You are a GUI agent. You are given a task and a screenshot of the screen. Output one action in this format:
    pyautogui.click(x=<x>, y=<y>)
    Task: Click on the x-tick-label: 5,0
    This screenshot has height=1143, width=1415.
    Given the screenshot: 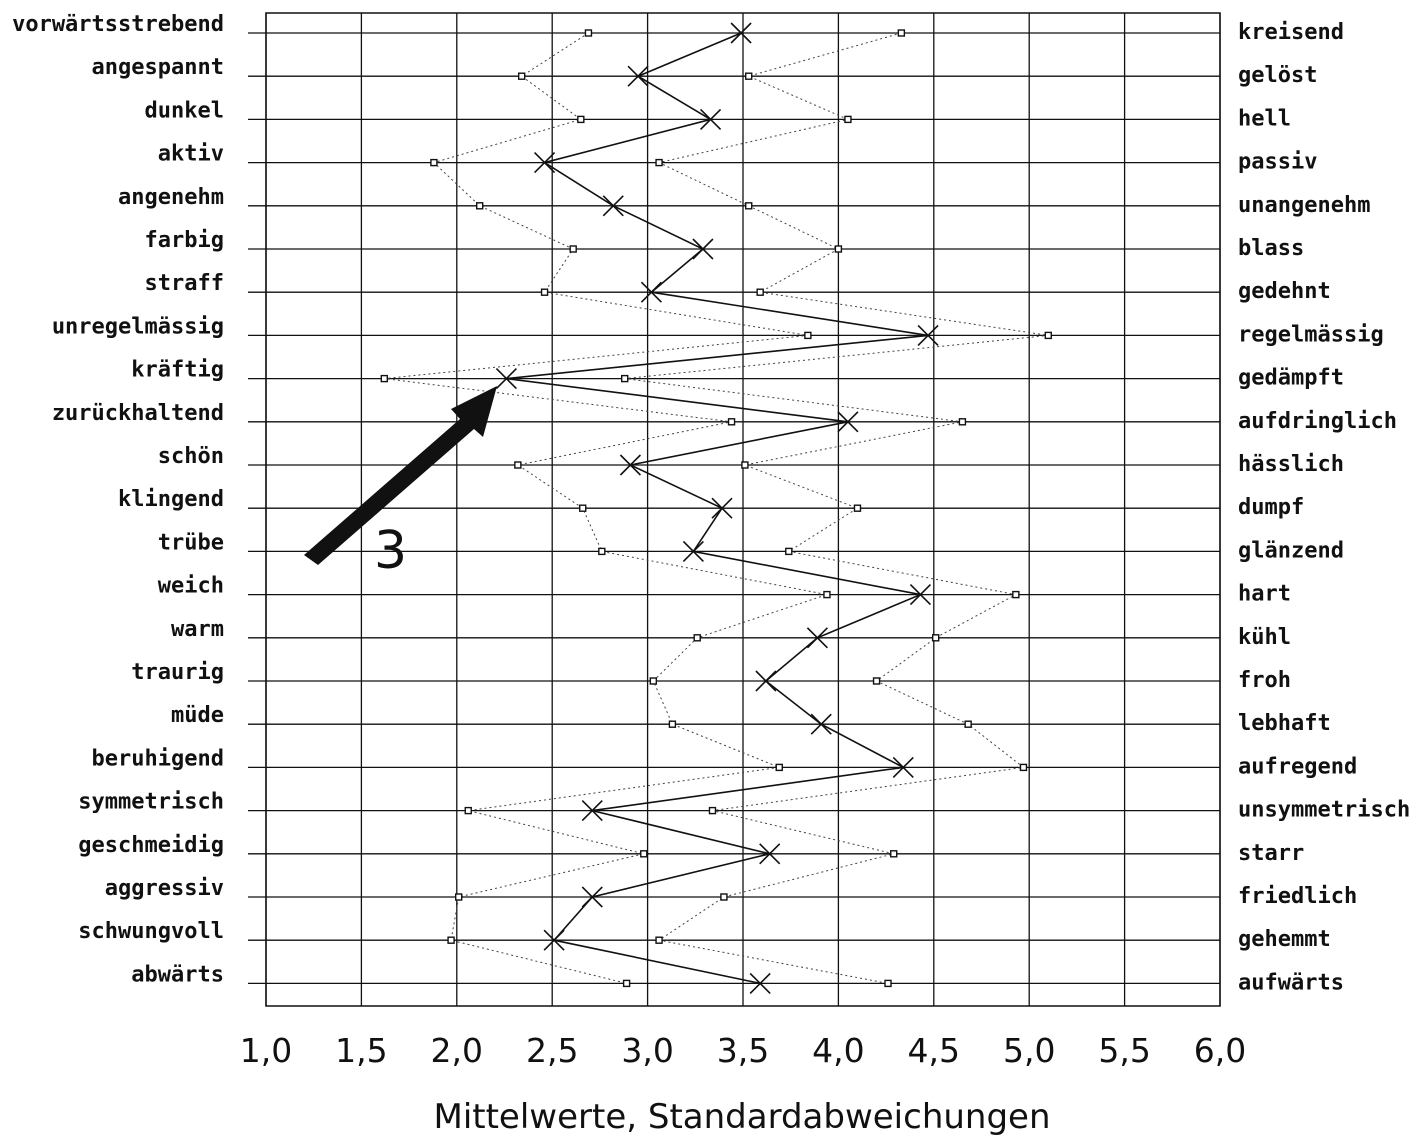 What is the action you would take?
    pyautogui.click(x=1029, y=1050)
    